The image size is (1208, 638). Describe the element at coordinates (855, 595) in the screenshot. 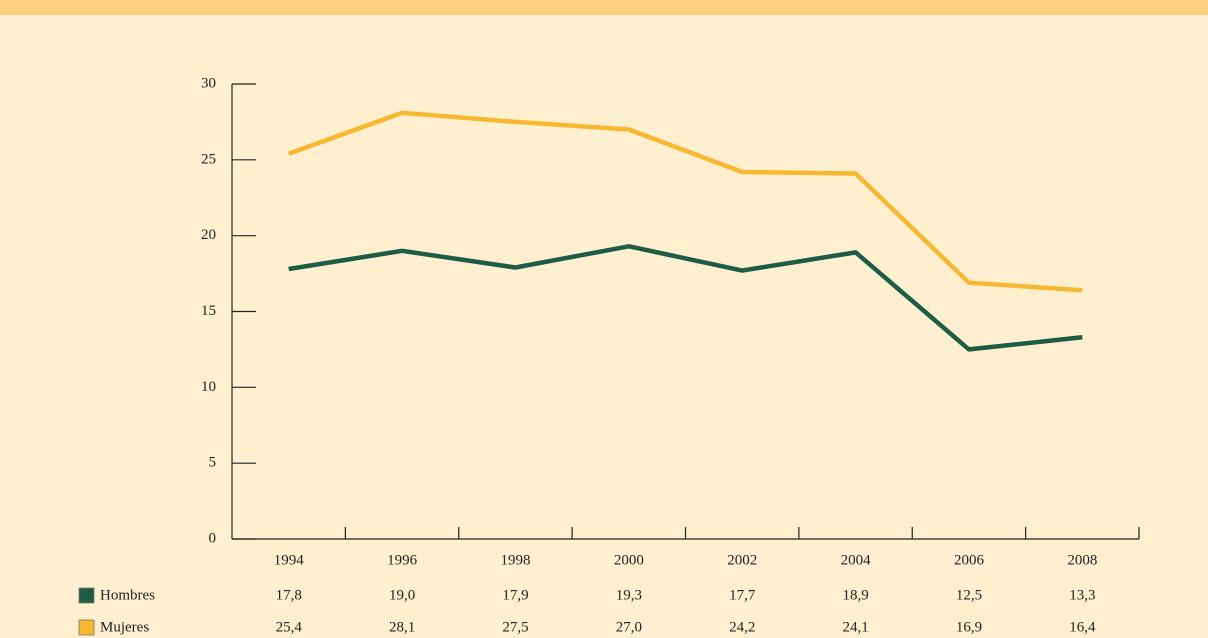

I see `table-value: 18,9` at that location.